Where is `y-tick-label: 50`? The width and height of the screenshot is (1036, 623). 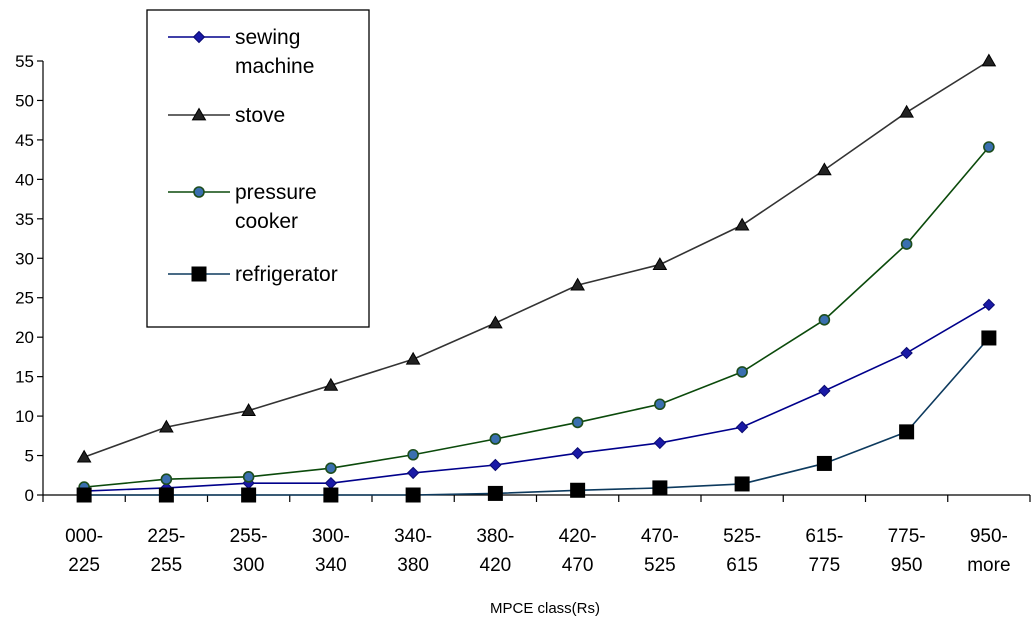 y-tick-label: 50 is located at coordinates (24, 100).